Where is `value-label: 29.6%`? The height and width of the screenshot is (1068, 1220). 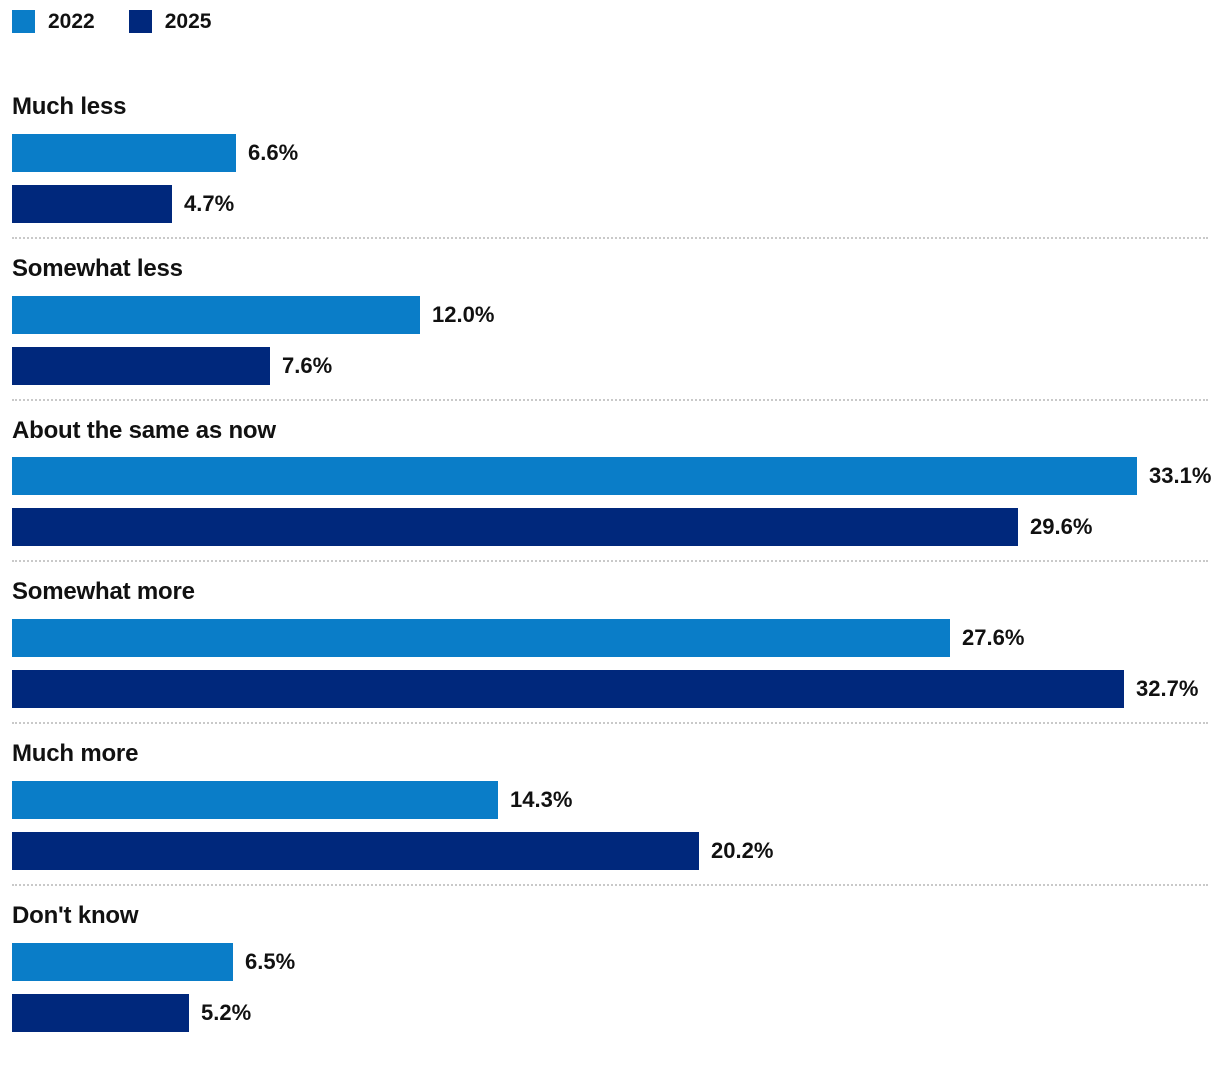 value-label: 29.6% is located at coordinates (1061, 527).